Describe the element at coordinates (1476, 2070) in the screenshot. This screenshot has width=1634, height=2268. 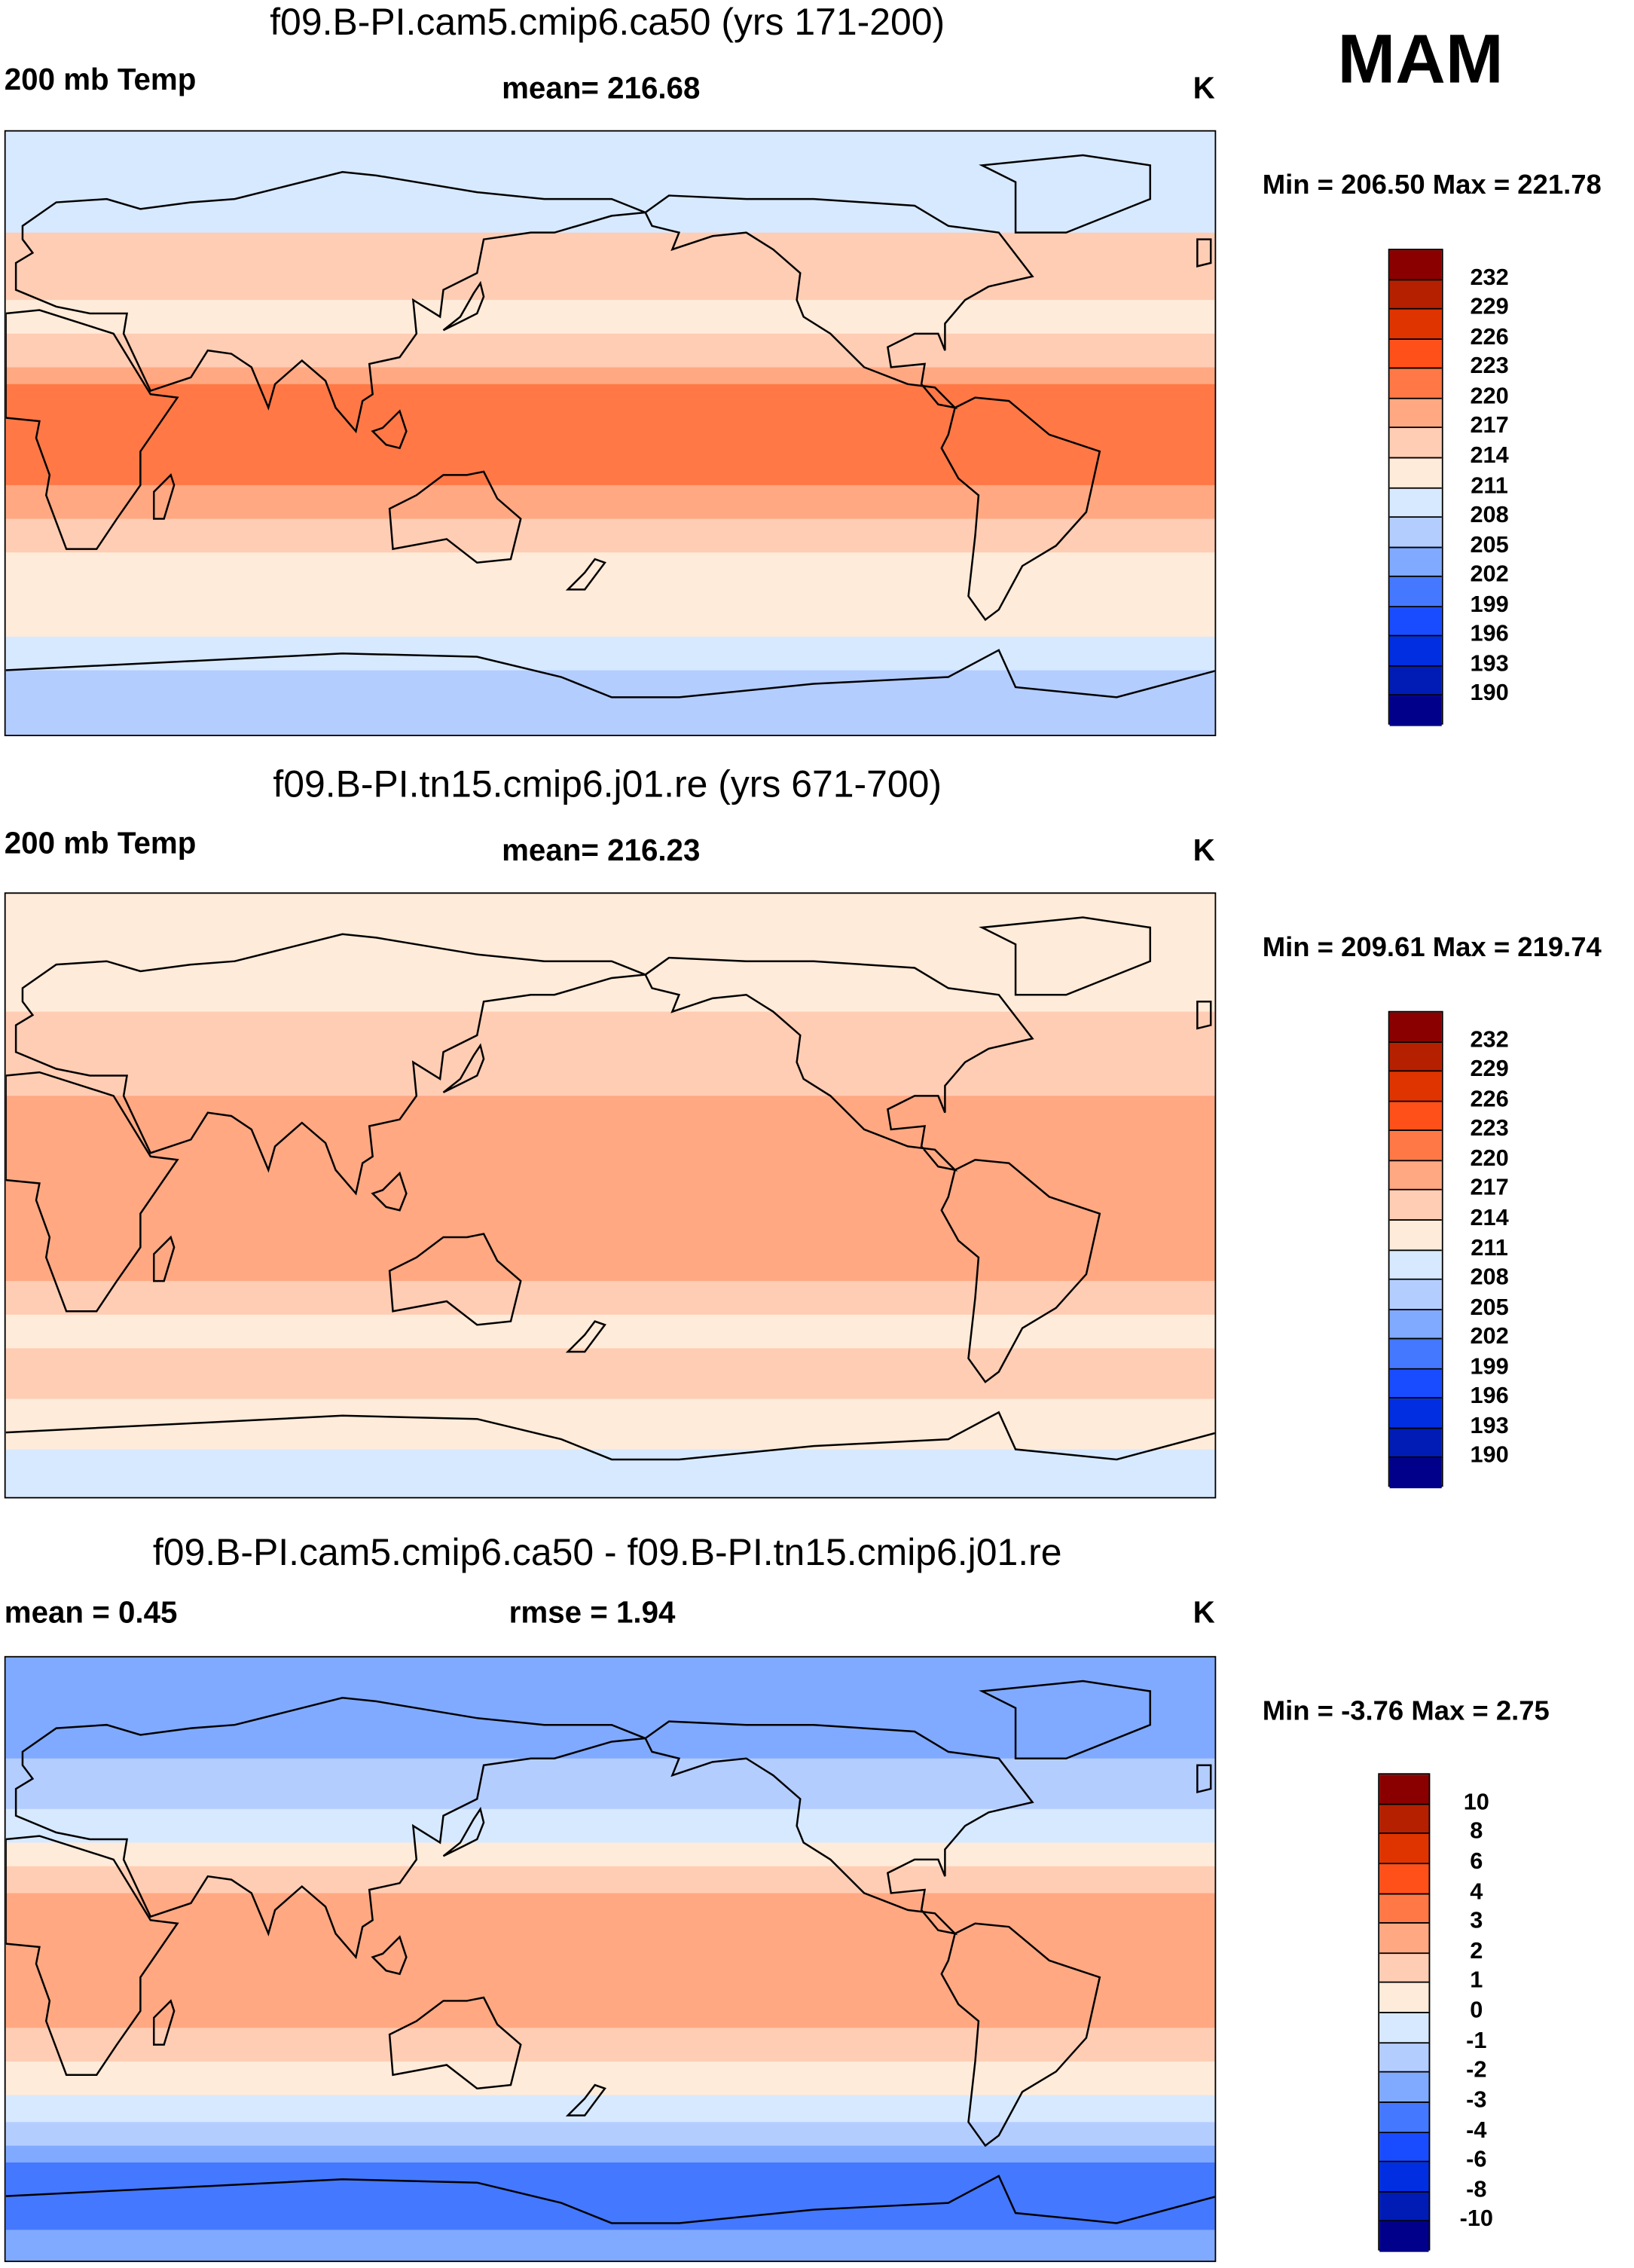
I see `colorbar-label: -2` at that location.